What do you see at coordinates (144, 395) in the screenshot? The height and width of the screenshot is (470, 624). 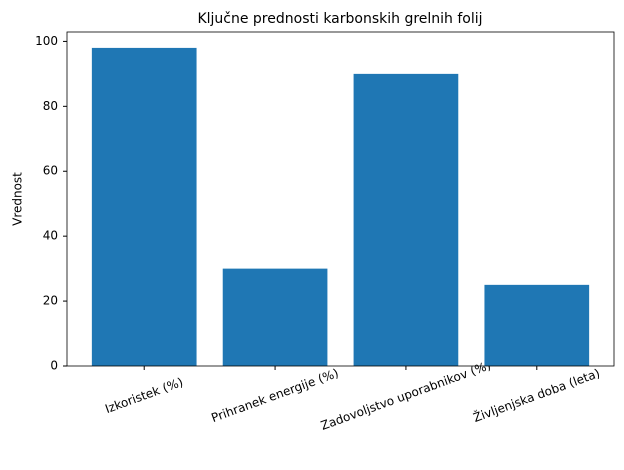 I see `x-tick-label: Izkoristek (%)` at bounding box center [144, 395].